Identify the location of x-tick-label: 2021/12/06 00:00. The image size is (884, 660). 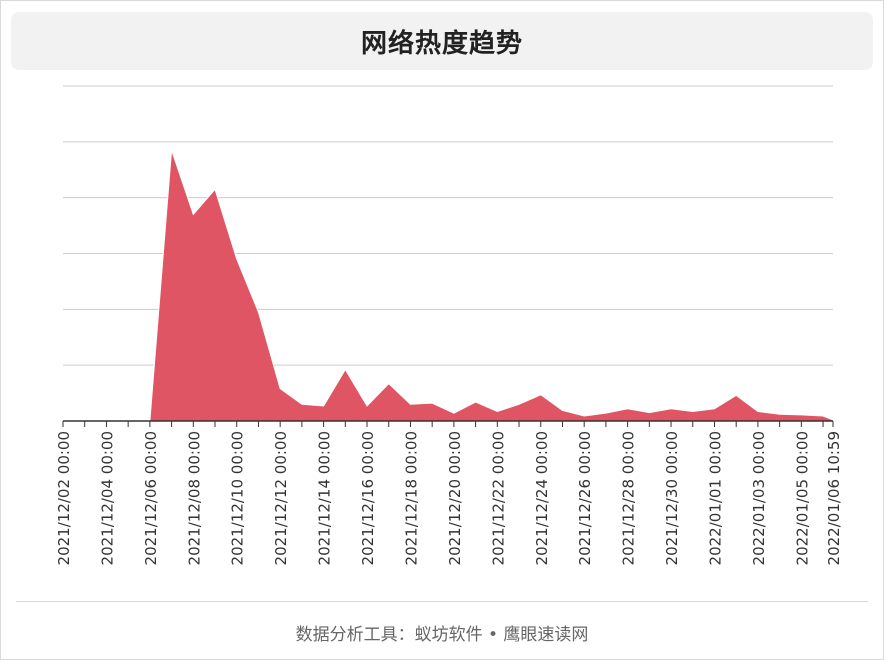
(151, 498).